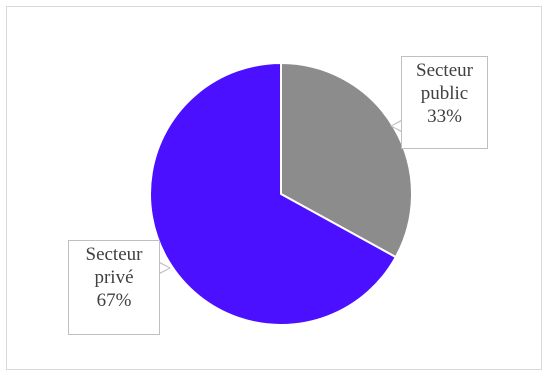 The height and width of the screenshot is (376, 549). Describe the element at coordinates (165, 268) in the screenshot. I see `callout-pointer-prive` at that location.